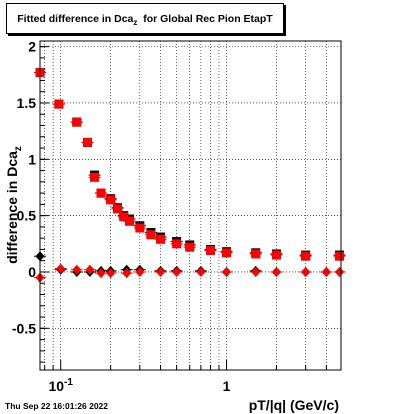 The width and height of the screenshot is (400, 414). I want to click on y-axis-label: difference in Dcaz, so click(14, 205).